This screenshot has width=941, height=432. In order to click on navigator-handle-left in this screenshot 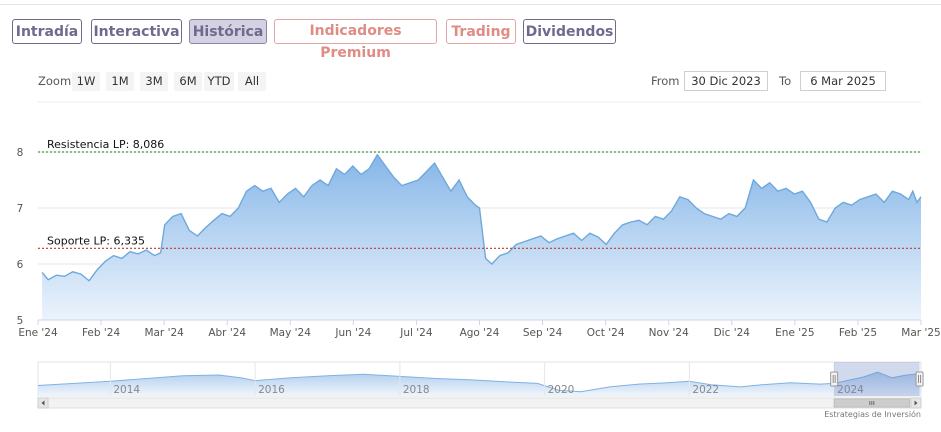, I will do `click(834, 379)`.